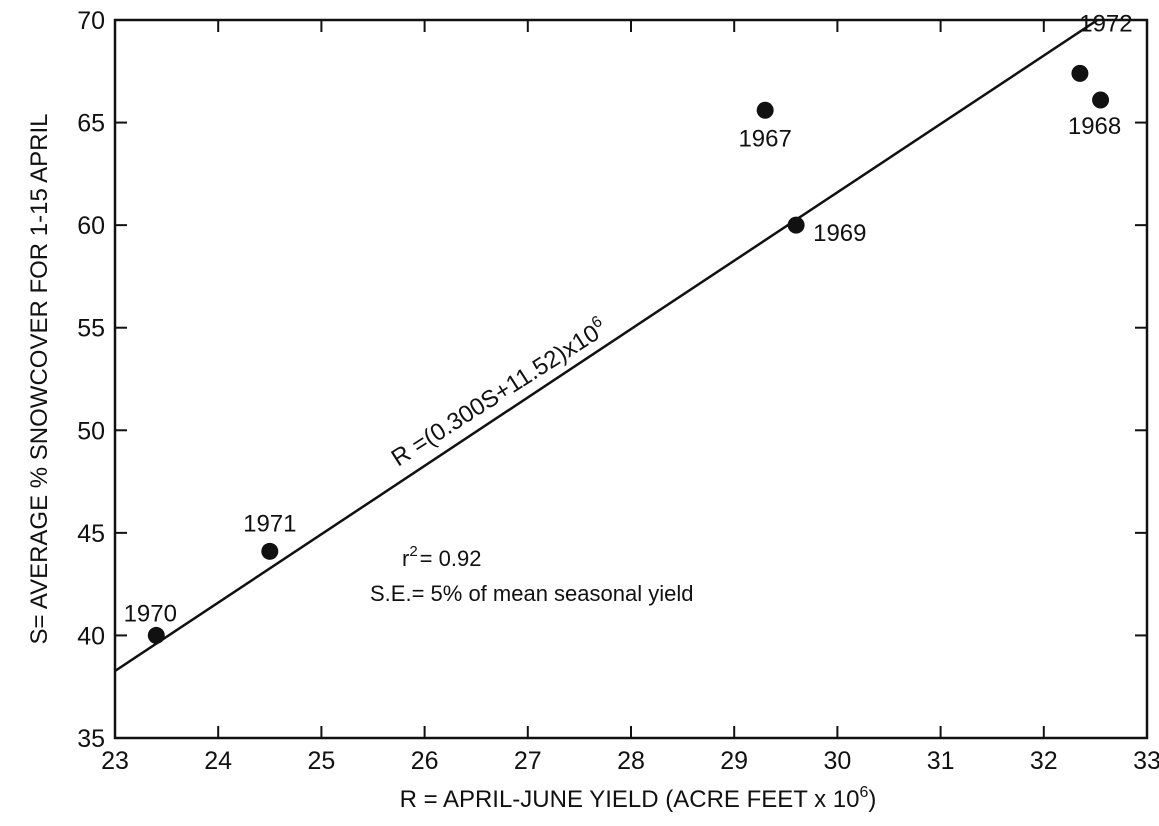 This screenshot has width=1159, height=826. Describe the element at coordinates (638, 798) in the screenshot. I see `x-axis-title: R = APRIL-JUNE YIELD (ACRE FEET x 106)` at that location.